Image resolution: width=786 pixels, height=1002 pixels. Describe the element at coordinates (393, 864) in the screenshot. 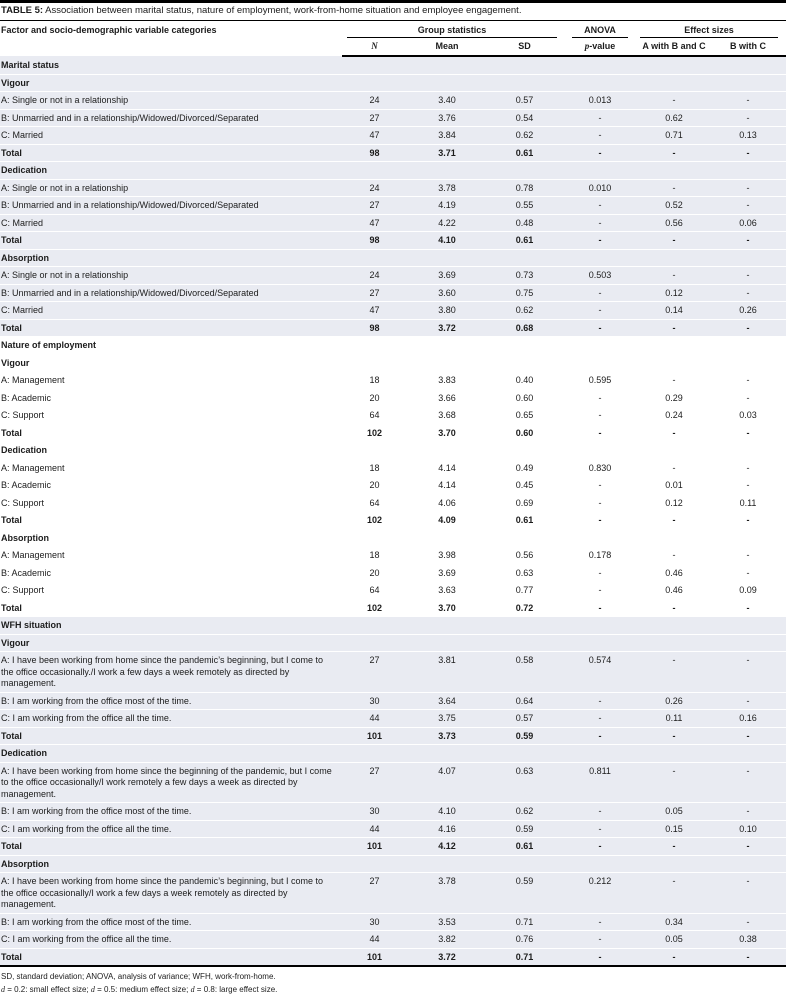

I see `subsection-header-row: Absorption` at that location.